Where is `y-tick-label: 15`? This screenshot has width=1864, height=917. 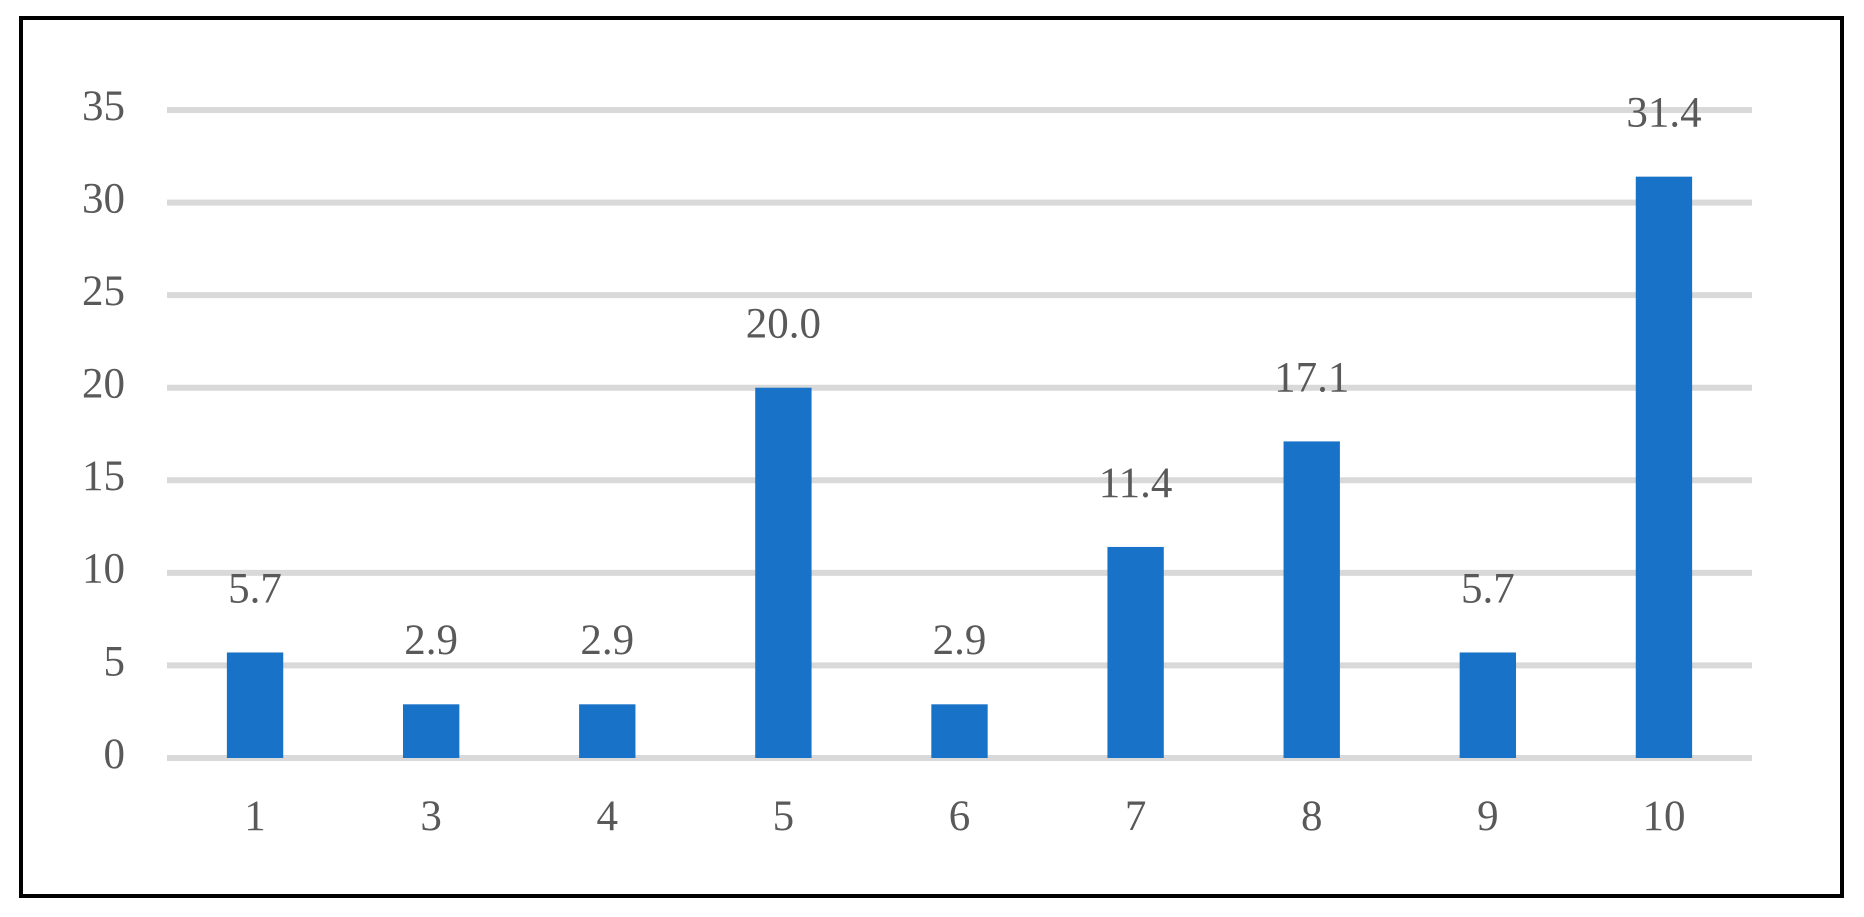
y-tick-label: 15 is located at coordinates (103, 476).